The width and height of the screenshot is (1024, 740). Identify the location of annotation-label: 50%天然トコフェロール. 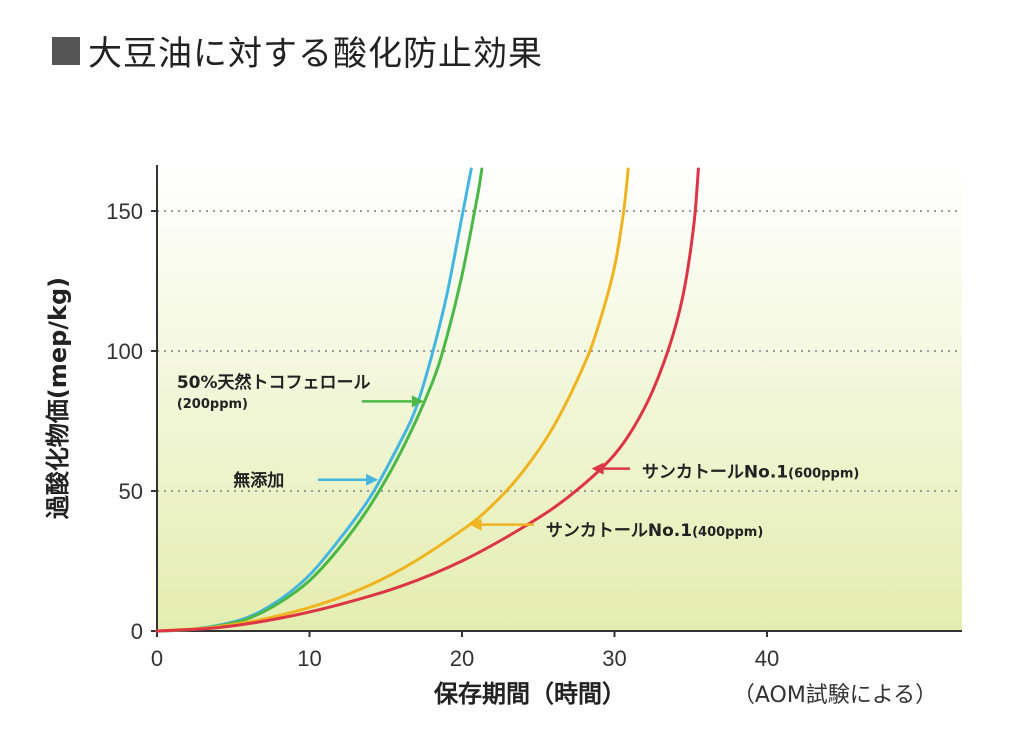
(274, 382).